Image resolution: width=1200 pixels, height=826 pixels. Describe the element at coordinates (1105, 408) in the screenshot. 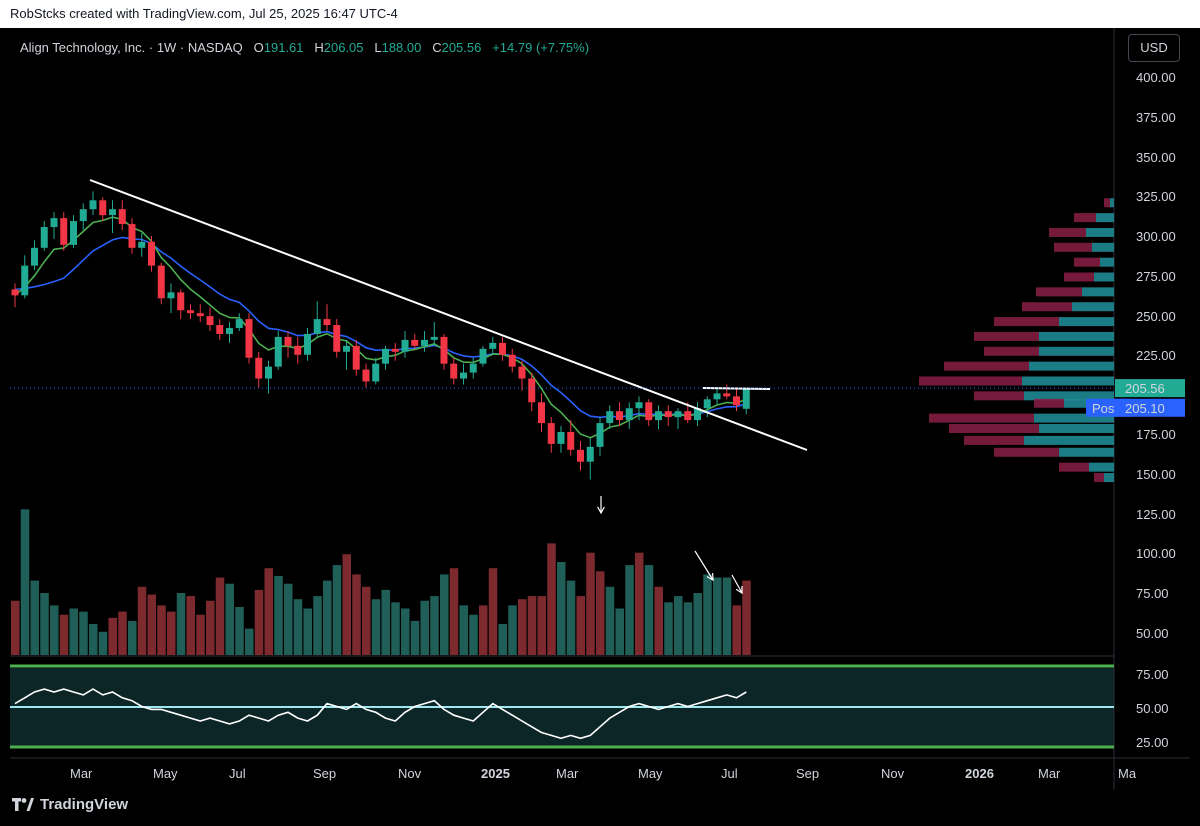

I see `post-label: Post` at that location.